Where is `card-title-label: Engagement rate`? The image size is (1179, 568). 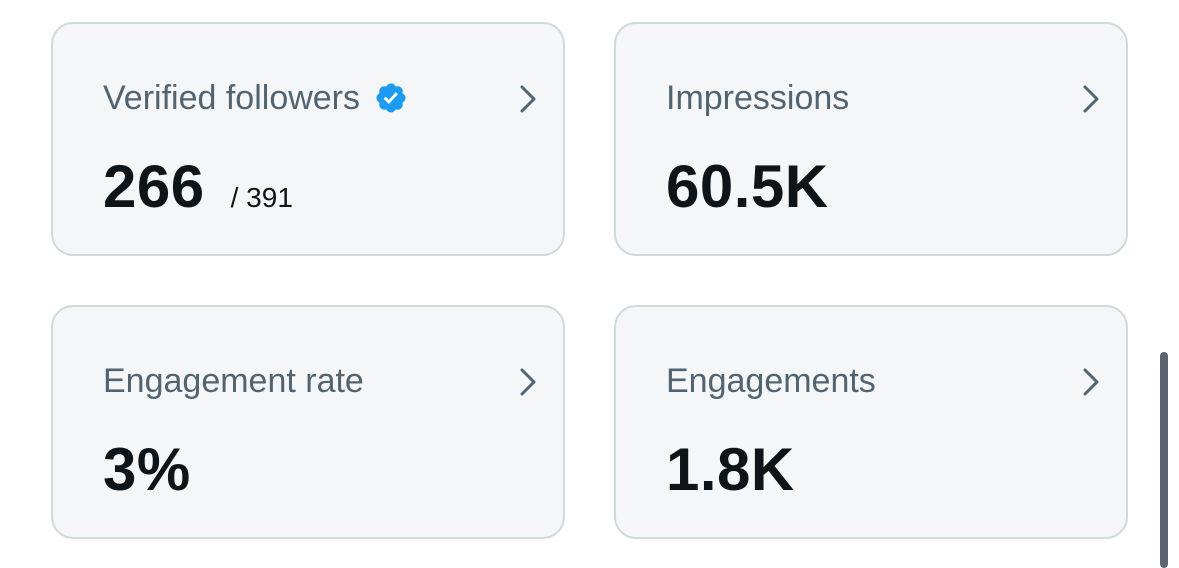
card-title-label: Engagement rate is located at coordinates (233, 381).